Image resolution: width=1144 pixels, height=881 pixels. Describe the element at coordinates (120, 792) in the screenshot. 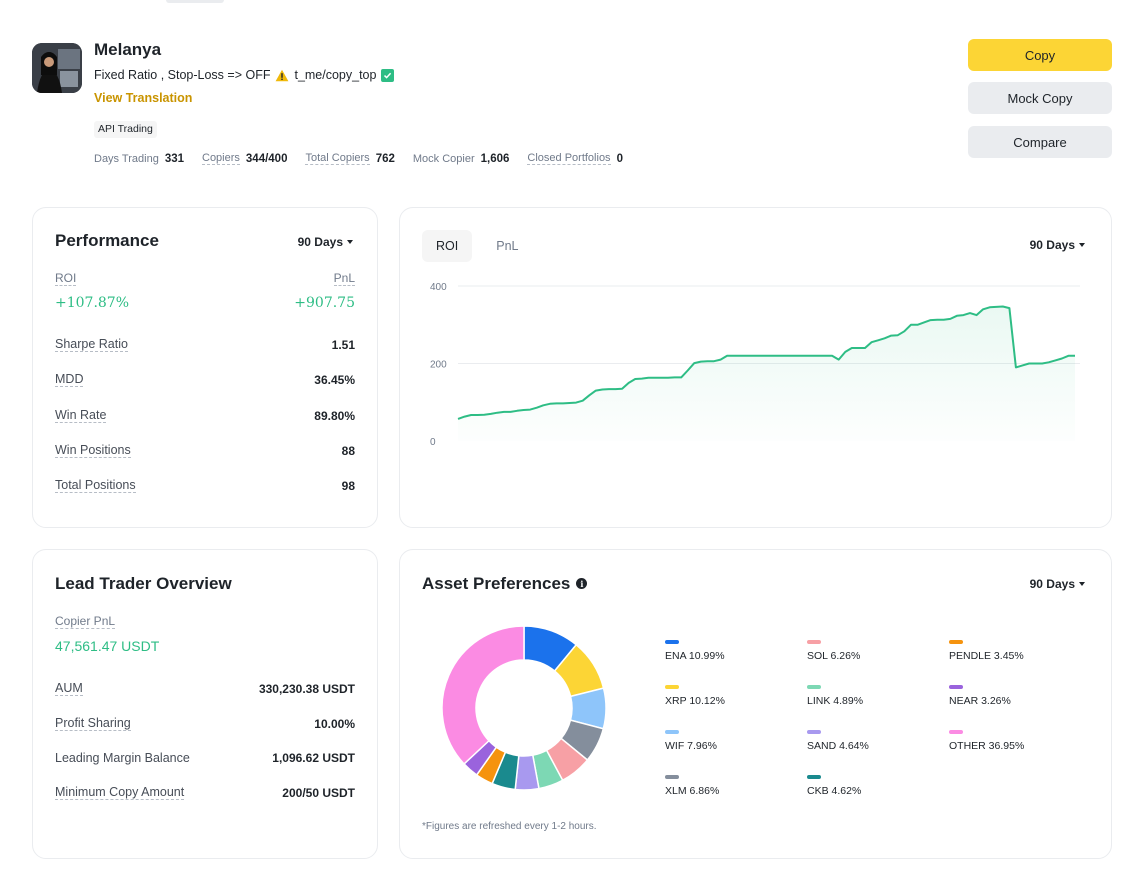

I see `metric-label: Minimum Copy Amount` at that location.